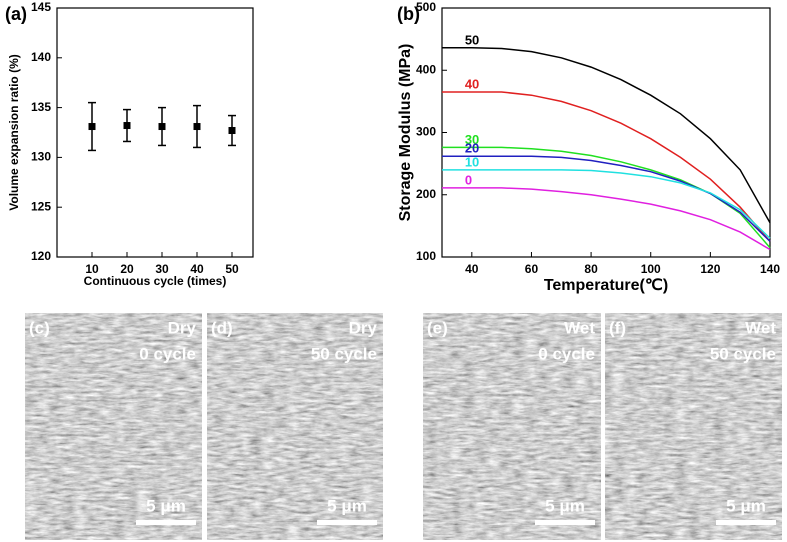 The height and width of the screenshot is (542, 787). Describe the element at coordinates (405, 133) in the screenshot. I see `y-axis-title: Storage Modulus (MPa)` at that location.